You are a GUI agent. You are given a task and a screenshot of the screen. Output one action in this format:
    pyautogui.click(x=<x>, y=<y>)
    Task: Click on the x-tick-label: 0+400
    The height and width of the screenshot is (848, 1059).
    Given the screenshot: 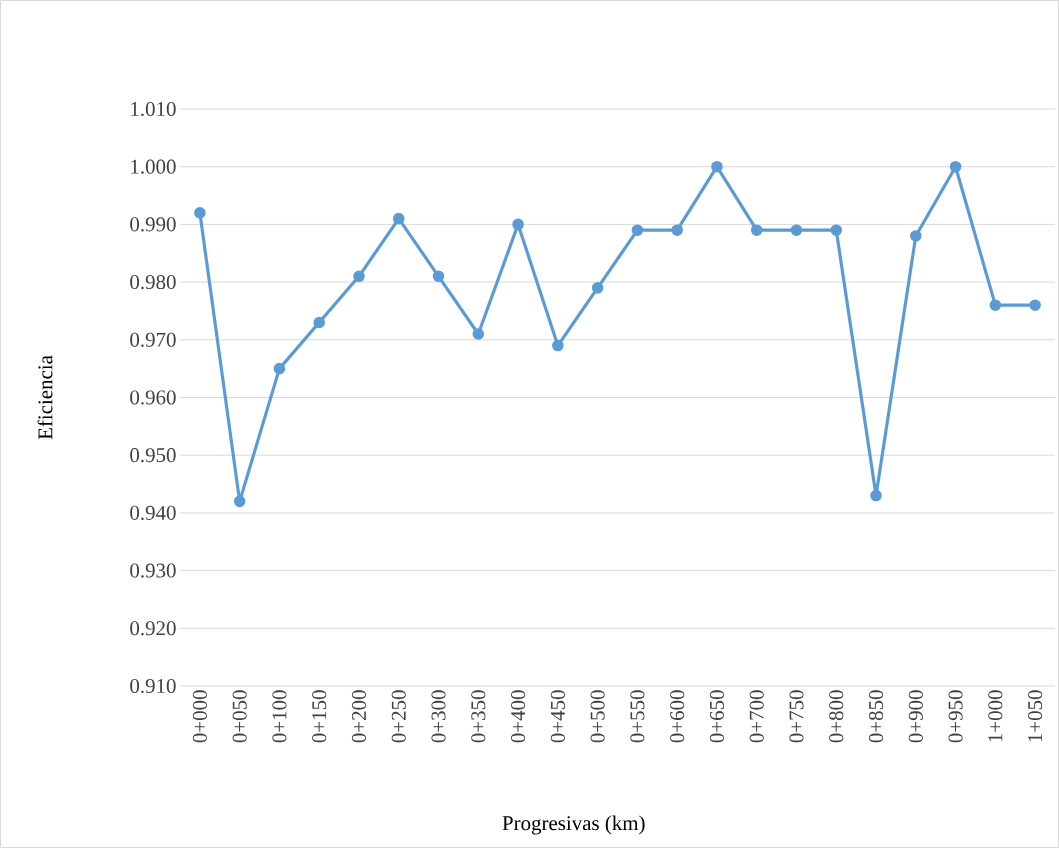 What is the action you would take?
    pyautogui.click(x=518, y=716)
    